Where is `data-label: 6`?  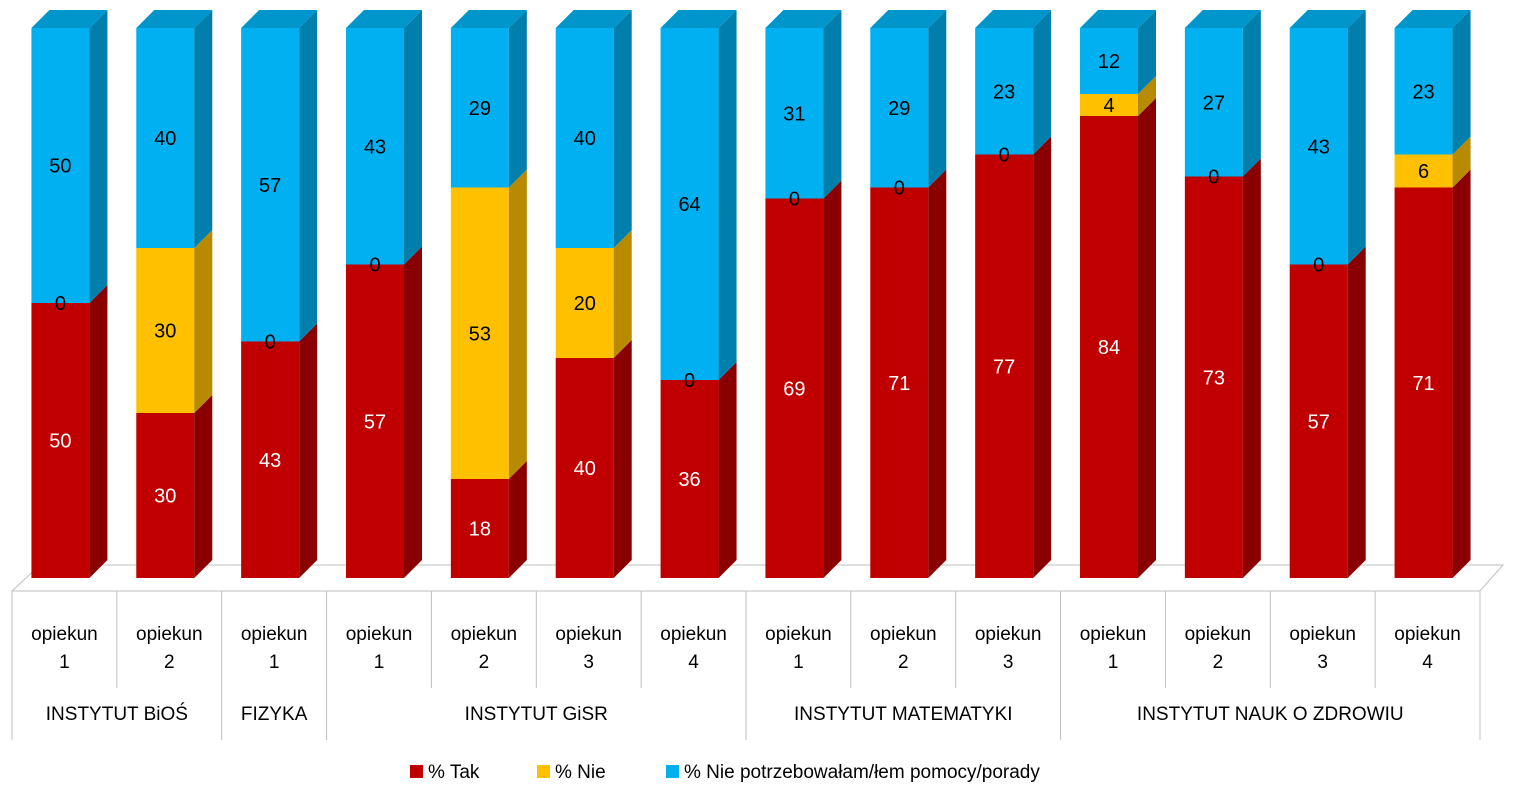
data-label: 6 is located at coordinates (1423, 172).